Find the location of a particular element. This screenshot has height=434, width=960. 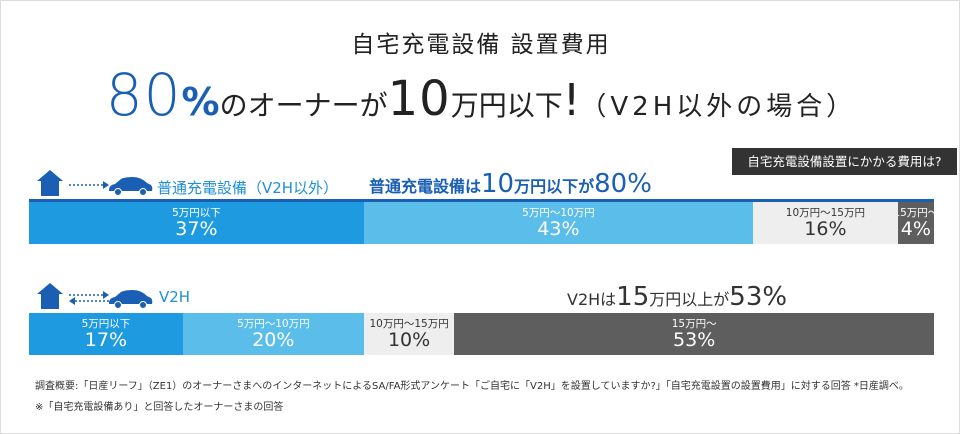

survey-footnote: ※「自宅充電設備あり」と回答したオーナーさまの回答 is located at coordinates (159, 407).